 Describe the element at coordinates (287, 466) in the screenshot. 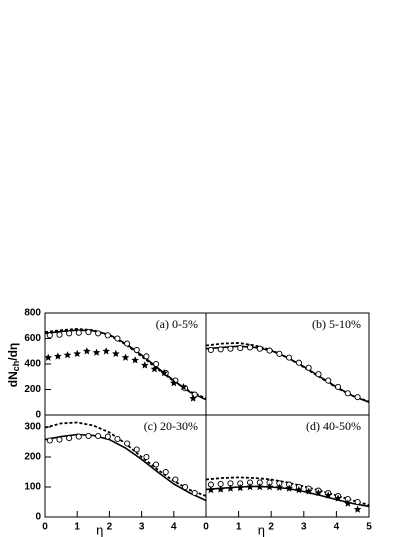

I see `frame` at that location.